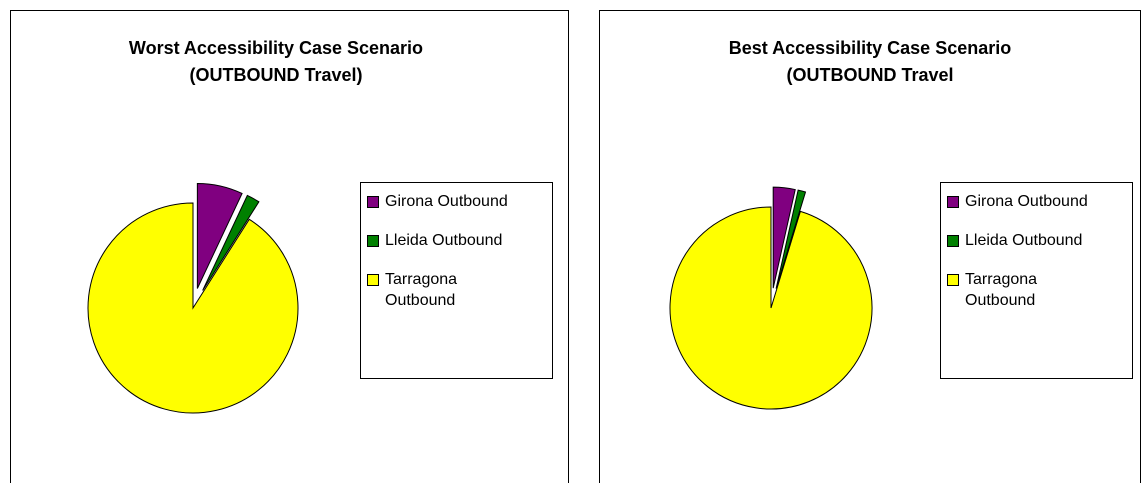 The height and width of the screenshot is (483, 1147). I want to click on chart-title: (OUTBOUND Travel, so click(869, 75).